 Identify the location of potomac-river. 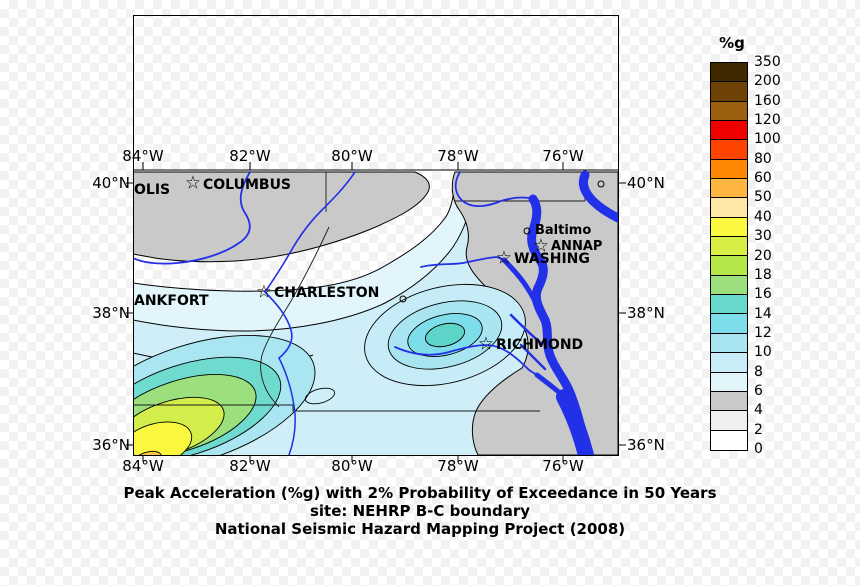
(462, 262).